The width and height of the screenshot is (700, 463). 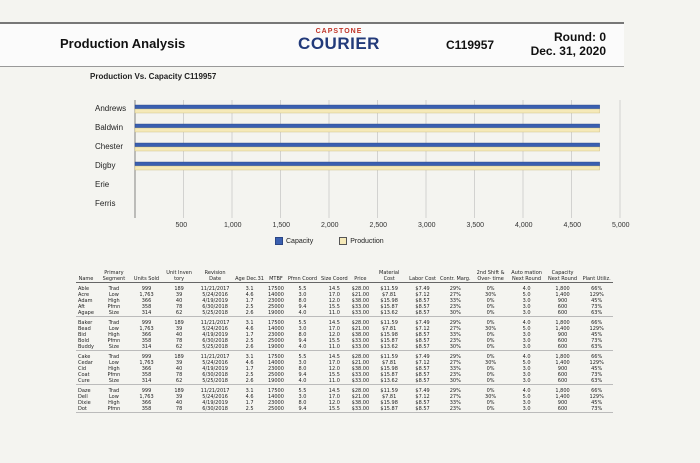 I want to click on legend-label: Capacity, so click(x=300, y=241).